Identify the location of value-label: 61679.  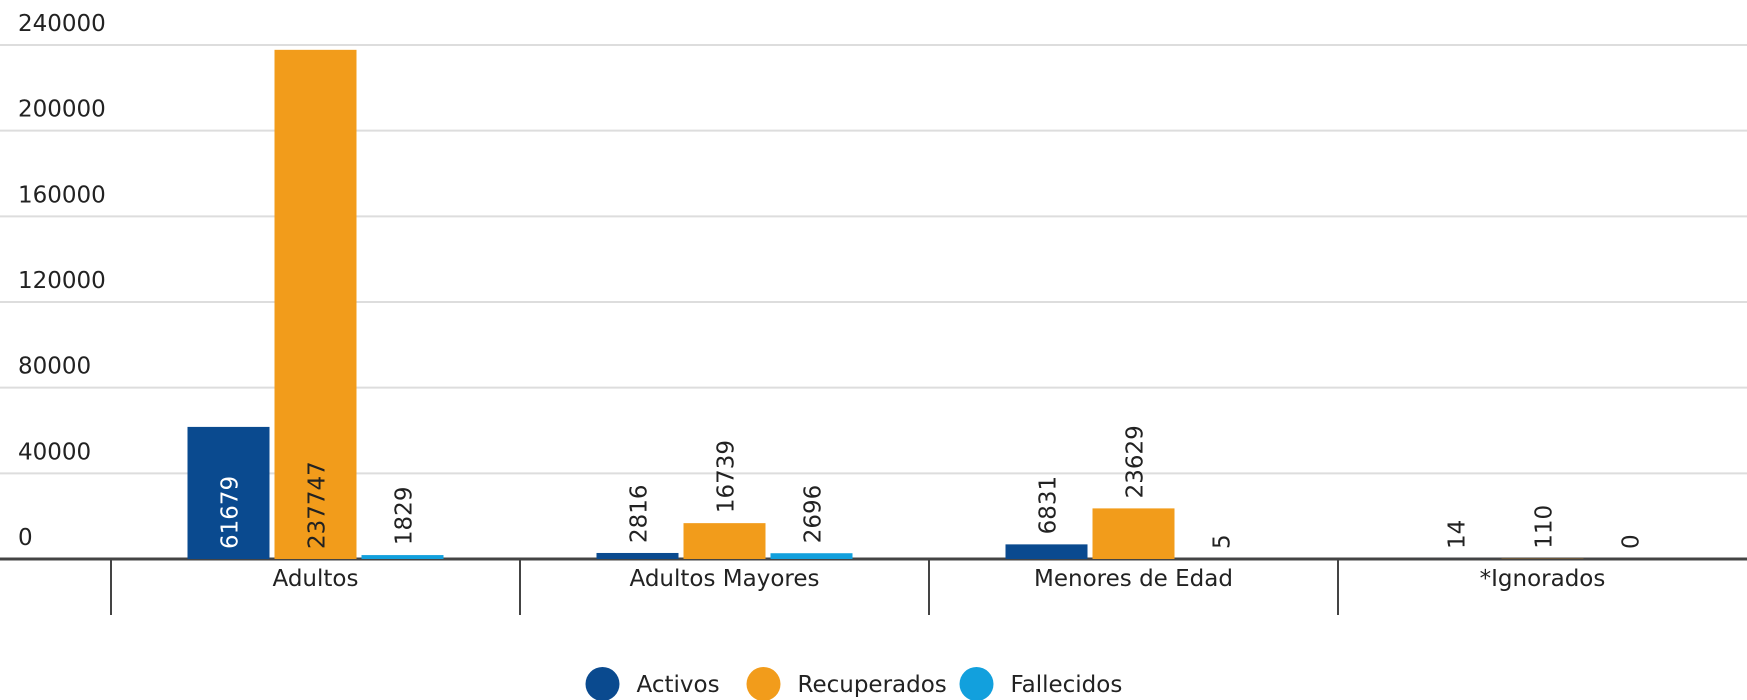
(231, 512).